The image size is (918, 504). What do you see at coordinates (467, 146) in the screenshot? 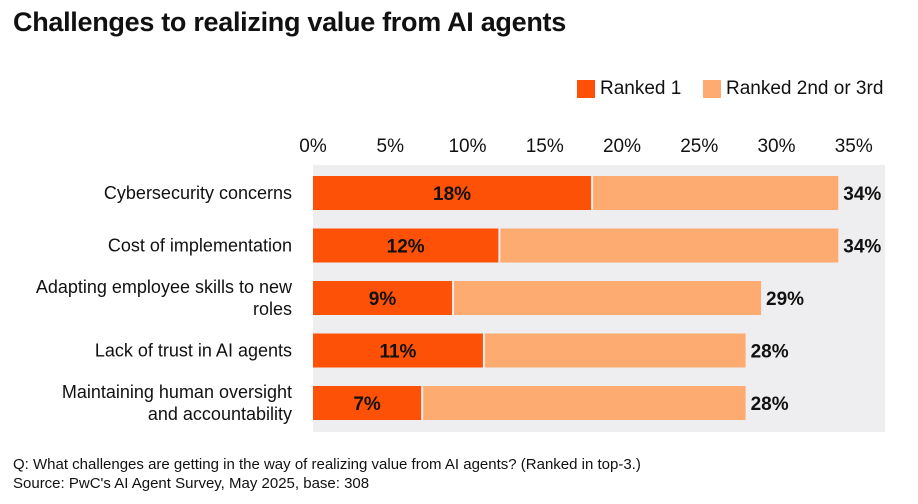
I see `x-tick-label: 10%` at bounding box center [467, 146].